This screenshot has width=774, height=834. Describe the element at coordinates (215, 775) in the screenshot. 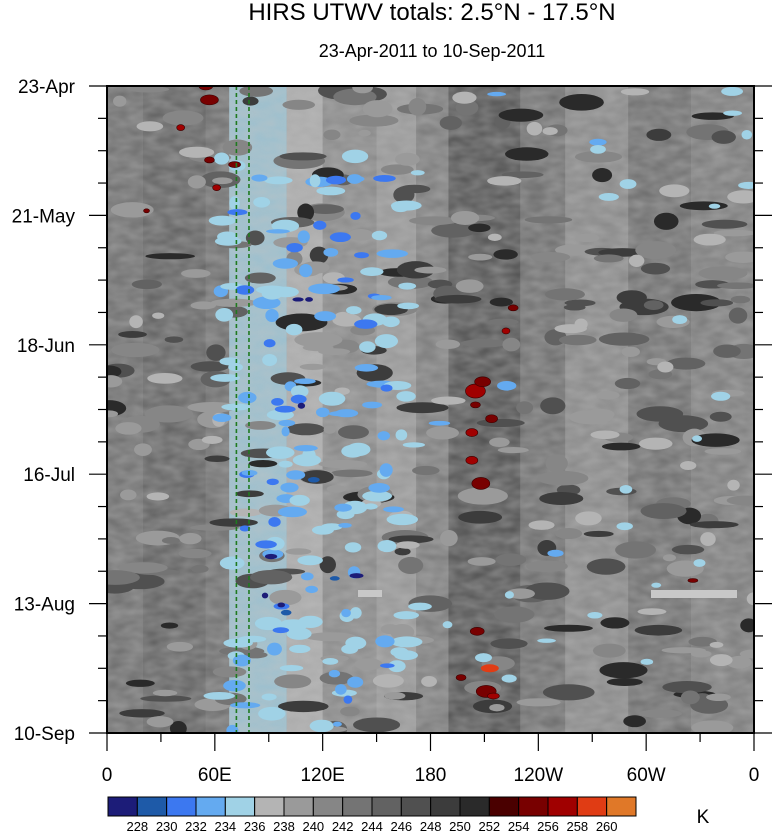

I see `x-tick-label: 60E` at that location.